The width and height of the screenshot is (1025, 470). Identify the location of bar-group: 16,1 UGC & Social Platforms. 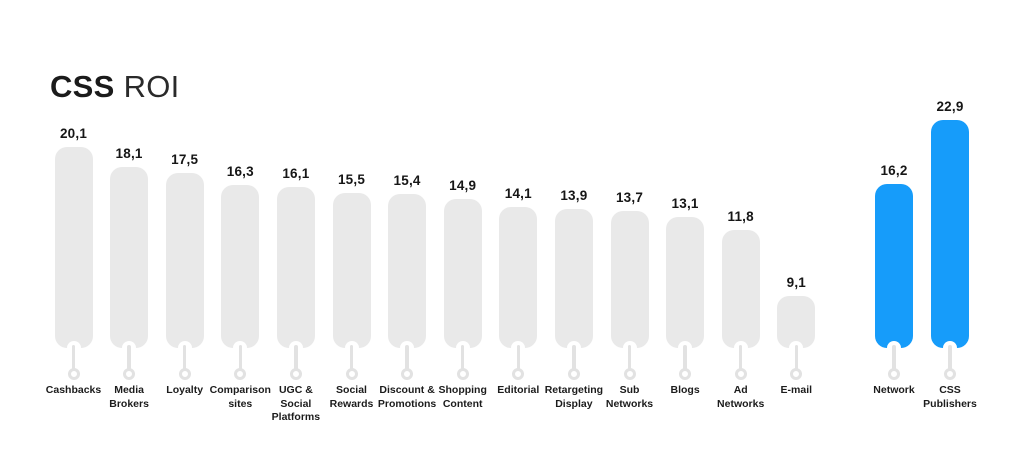
(296, 235).